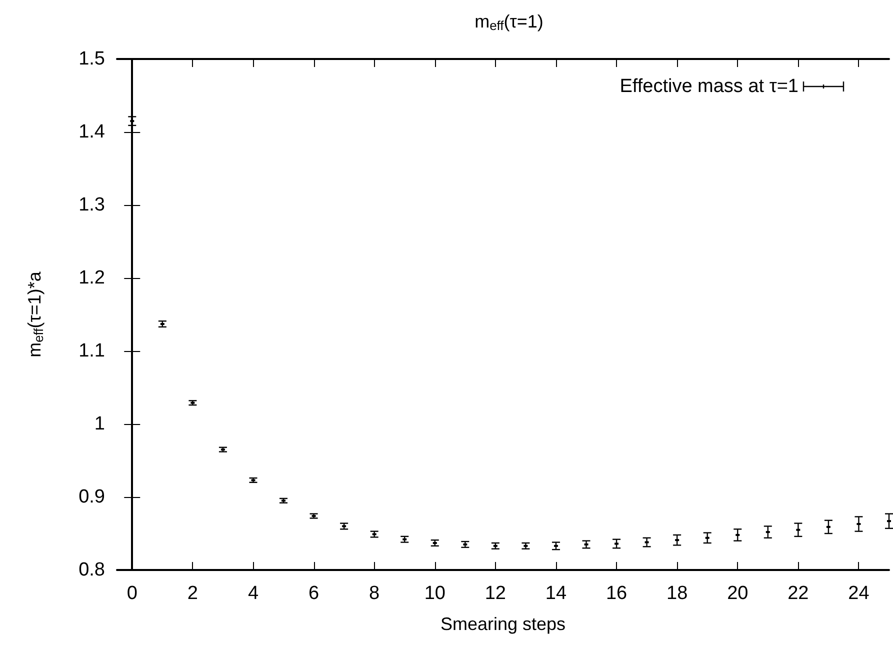 Image resolution: width=893 pixels, height=653 pixels. What do you see at coordinates (859, 593) in the screenshot?
I see `x-tick-label: 24` at bounding box center [859, 593].